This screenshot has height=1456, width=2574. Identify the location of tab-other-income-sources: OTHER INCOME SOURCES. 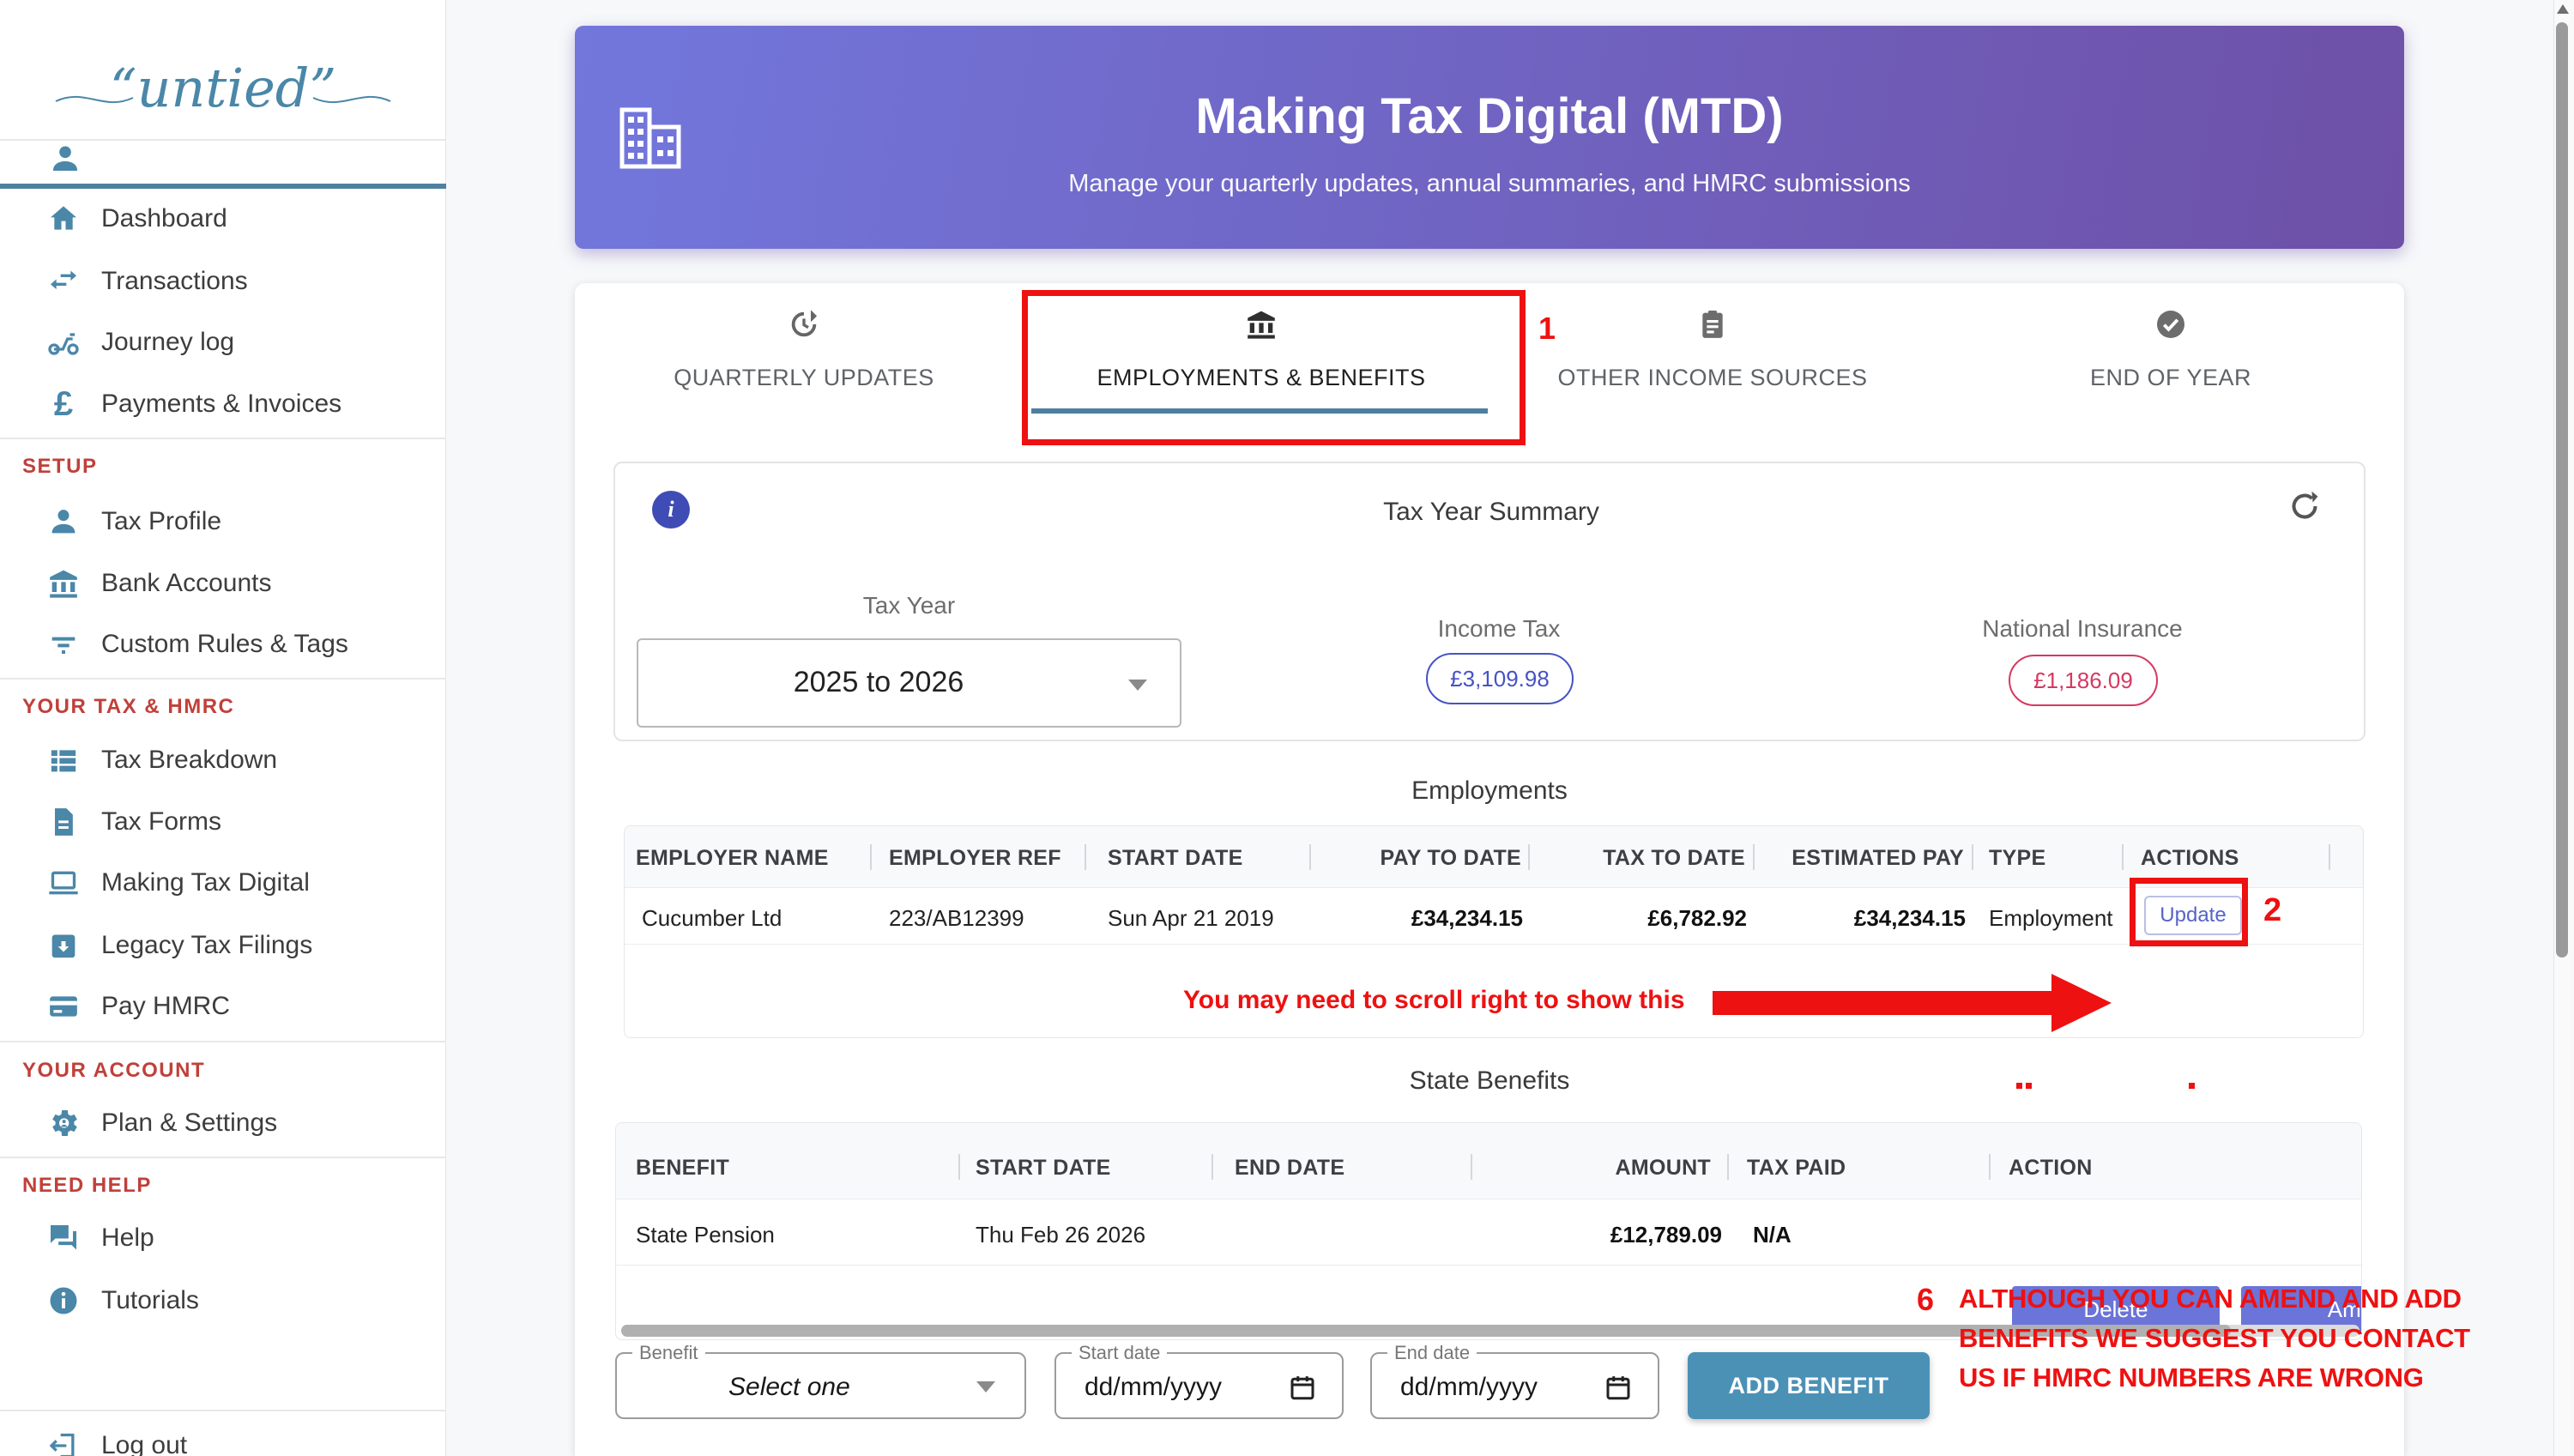
(1712, 360).